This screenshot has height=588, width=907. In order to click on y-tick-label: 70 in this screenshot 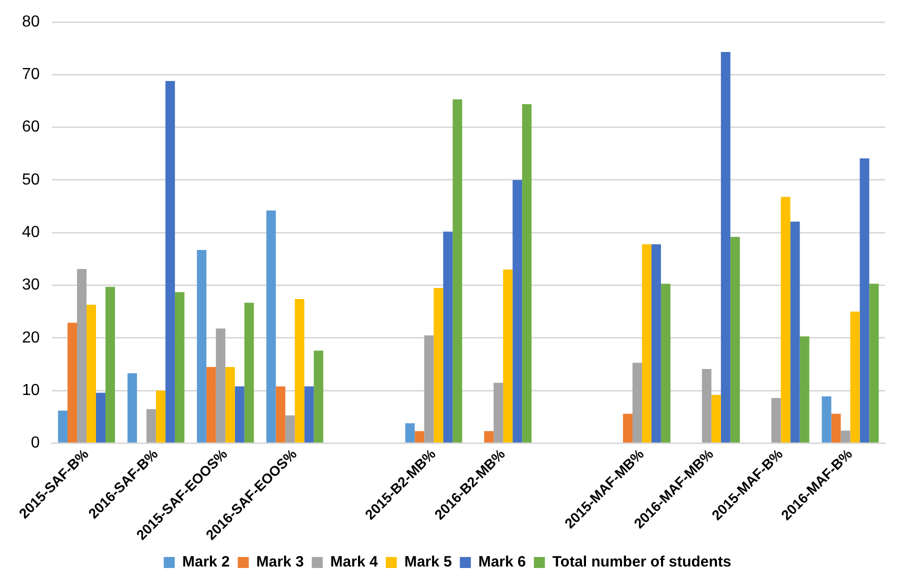, I will do `click(31, 75)`.